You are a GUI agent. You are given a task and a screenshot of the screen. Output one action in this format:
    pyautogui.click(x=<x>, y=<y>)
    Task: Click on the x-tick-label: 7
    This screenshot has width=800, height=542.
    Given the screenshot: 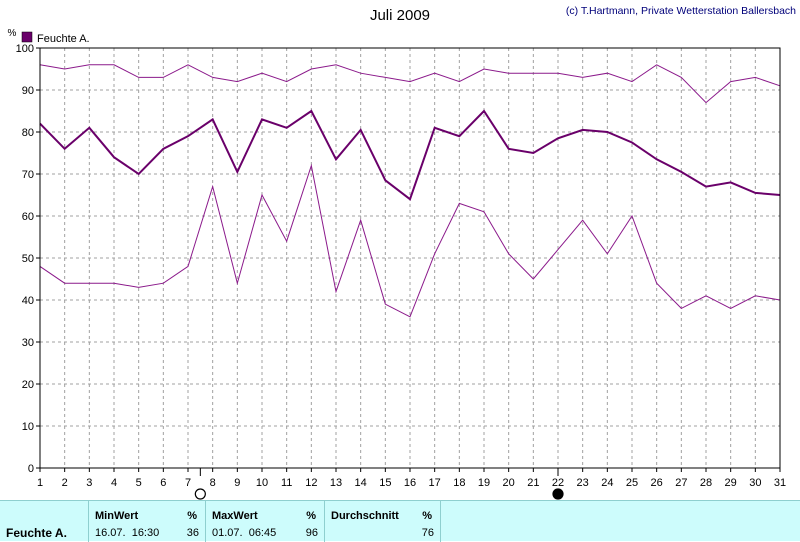 What is the action you would take?
    pyautogui.click(x=188, y=483)
    